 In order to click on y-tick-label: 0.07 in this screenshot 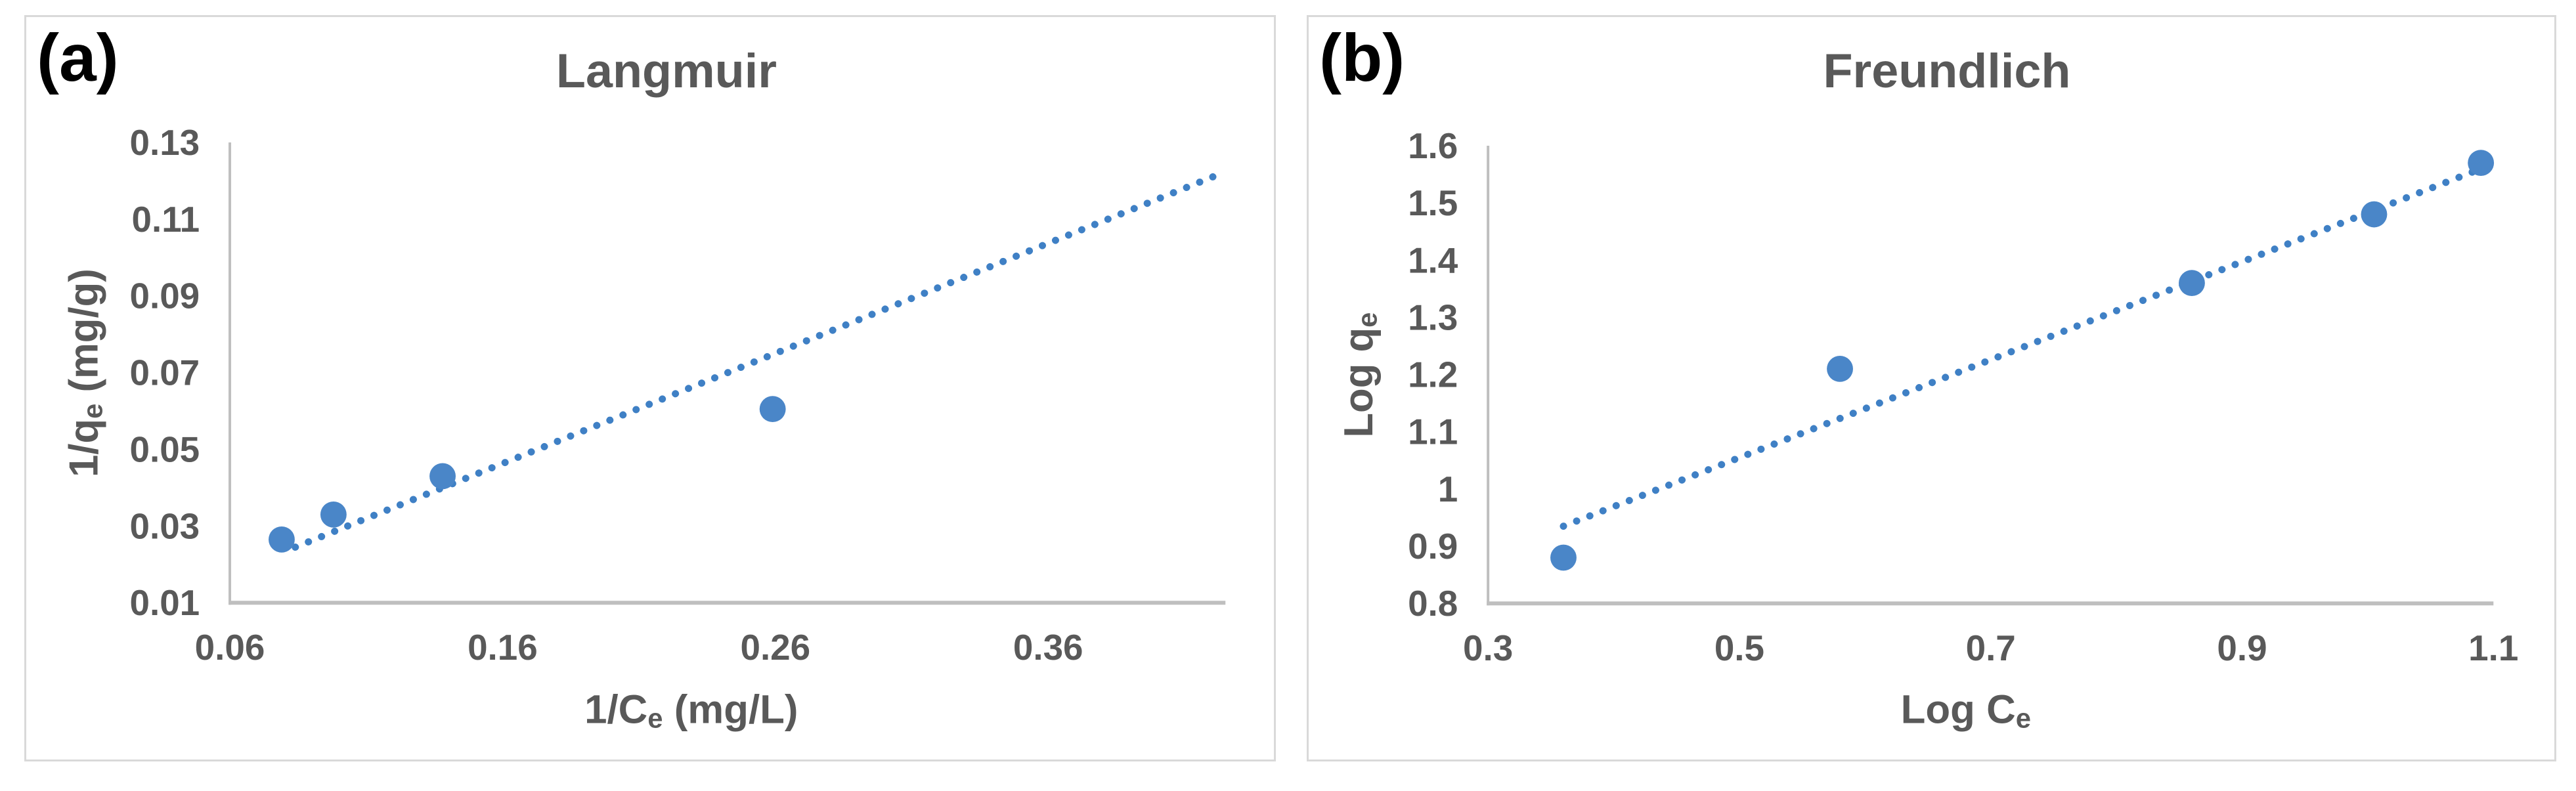, I will do `click(164, 373)`.